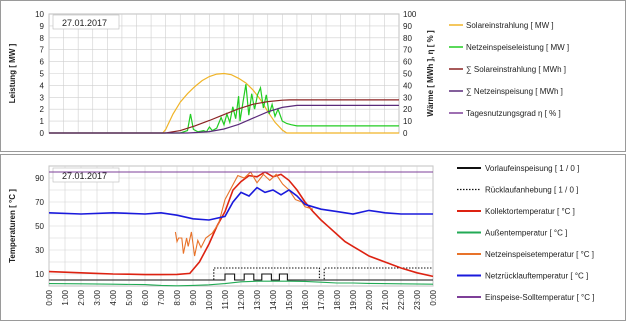  I want to click on y2-tick-label: 40, so click(407, 85).